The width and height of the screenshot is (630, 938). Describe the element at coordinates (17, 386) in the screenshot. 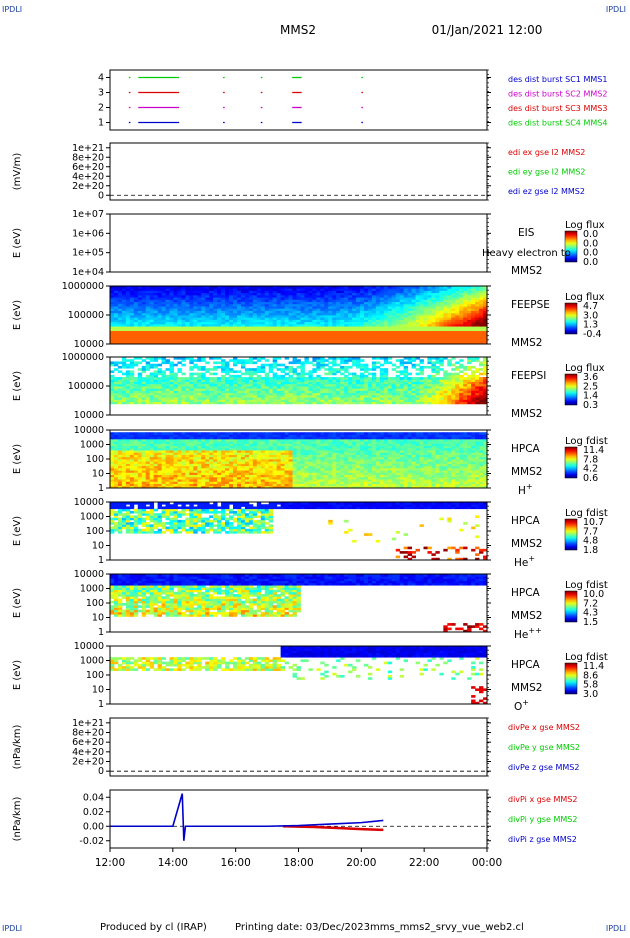

I see `y-axis-label: E (eV)` at that location.